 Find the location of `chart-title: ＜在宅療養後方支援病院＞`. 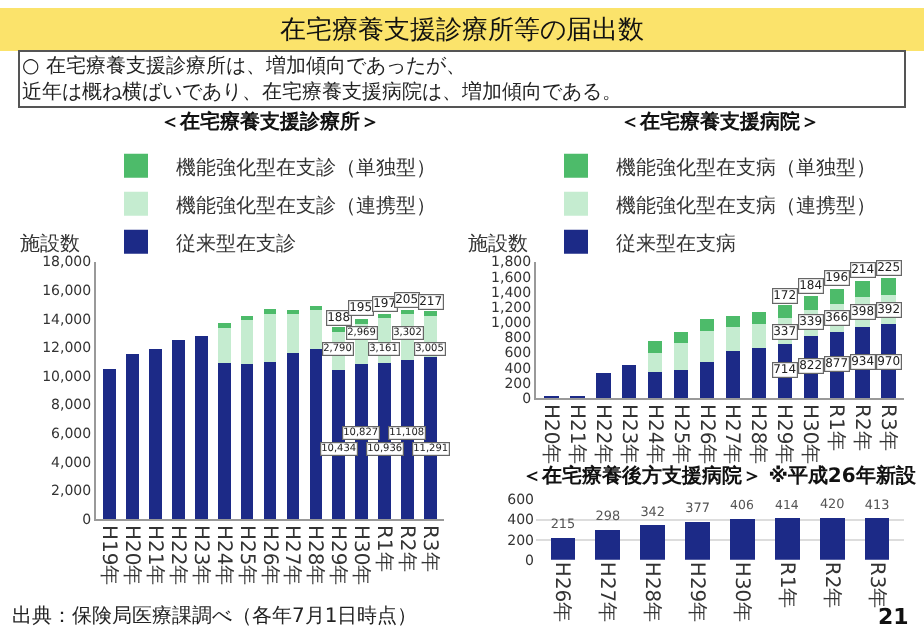

chart-title: ＜在宅療養後方支援病院＞ is located at coordinates (642, 476).